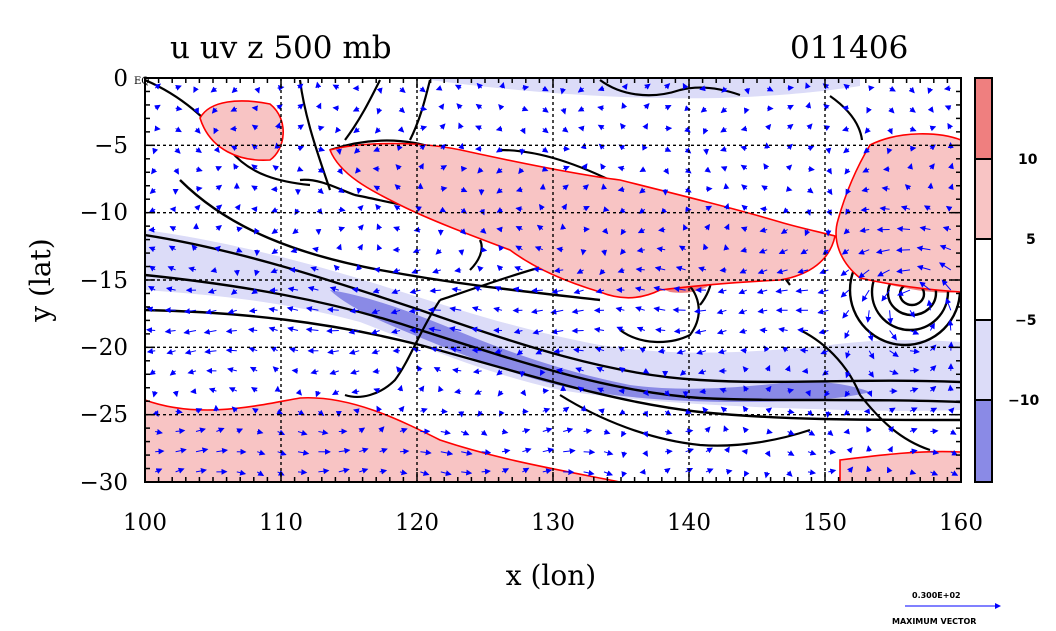 This screenshot has width=1056, height=631. I want to click on colorbar-segment, so click(983, 441).